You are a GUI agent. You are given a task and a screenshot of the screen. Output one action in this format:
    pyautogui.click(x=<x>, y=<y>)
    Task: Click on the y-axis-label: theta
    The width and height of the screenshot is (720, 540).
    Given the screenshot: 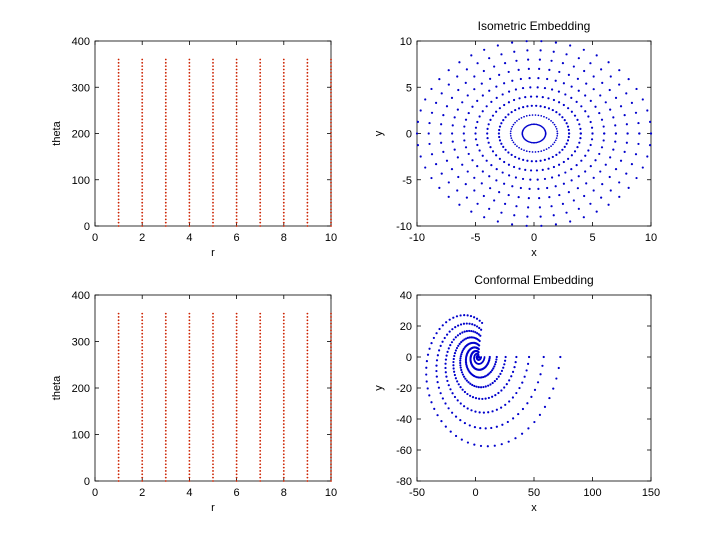 What is the action you would take?
    pyautogui.click(x=57, y=132)
    